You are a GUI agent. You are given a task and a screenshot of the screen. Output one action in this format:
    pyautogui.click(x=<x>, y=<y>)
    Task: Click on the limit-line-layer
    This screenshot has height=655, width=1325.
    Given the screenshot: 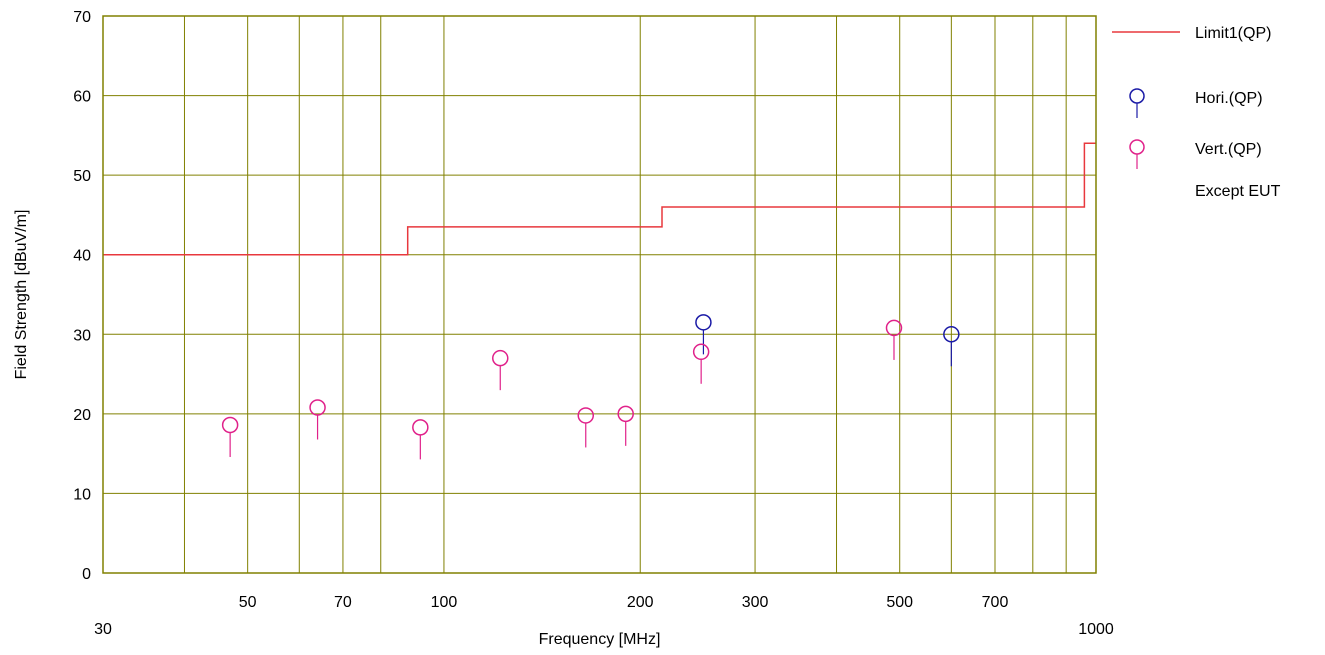 What is the action you would take?
    pyautogui.click(x=599, y=199)
    